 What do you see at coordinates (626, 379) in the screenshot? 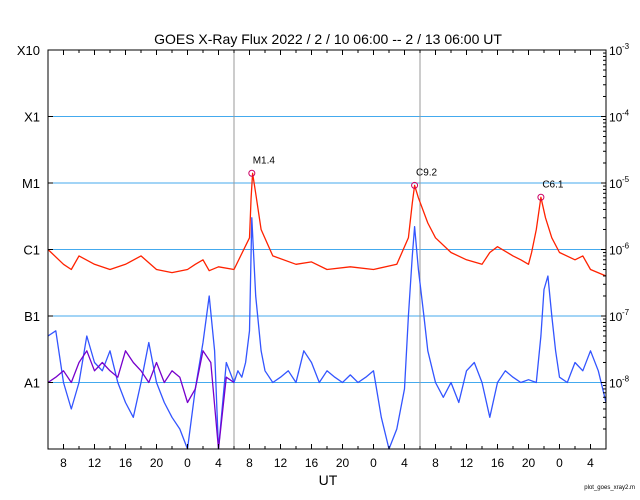
I see `right-axis-exponent: -8` at bounding box center [626, 379].